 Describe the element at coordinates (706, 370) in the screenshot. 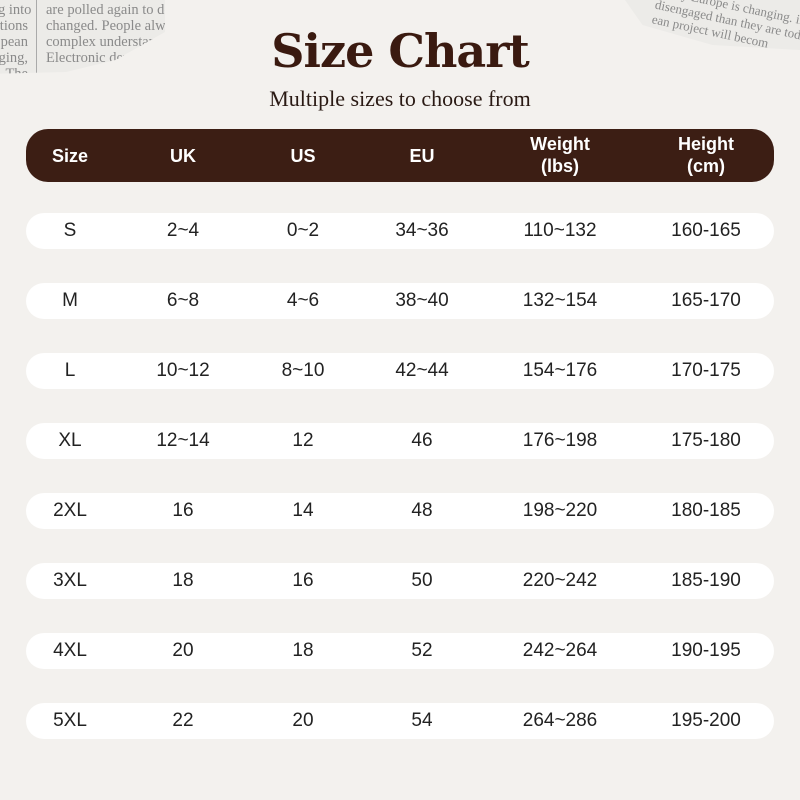

I see `table-cell: 170-175` at that location.